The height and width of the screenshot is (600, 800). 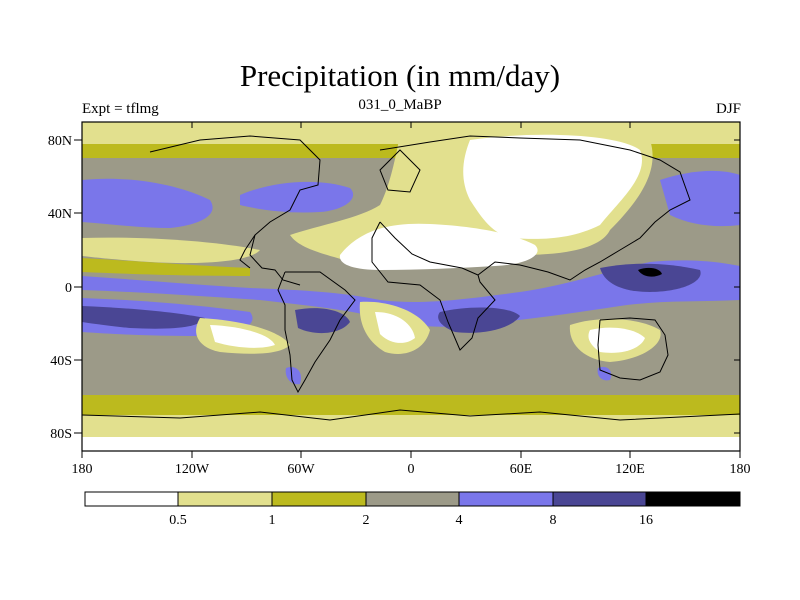 I want to click on legend-label: 4, so click(x=459, y=520).